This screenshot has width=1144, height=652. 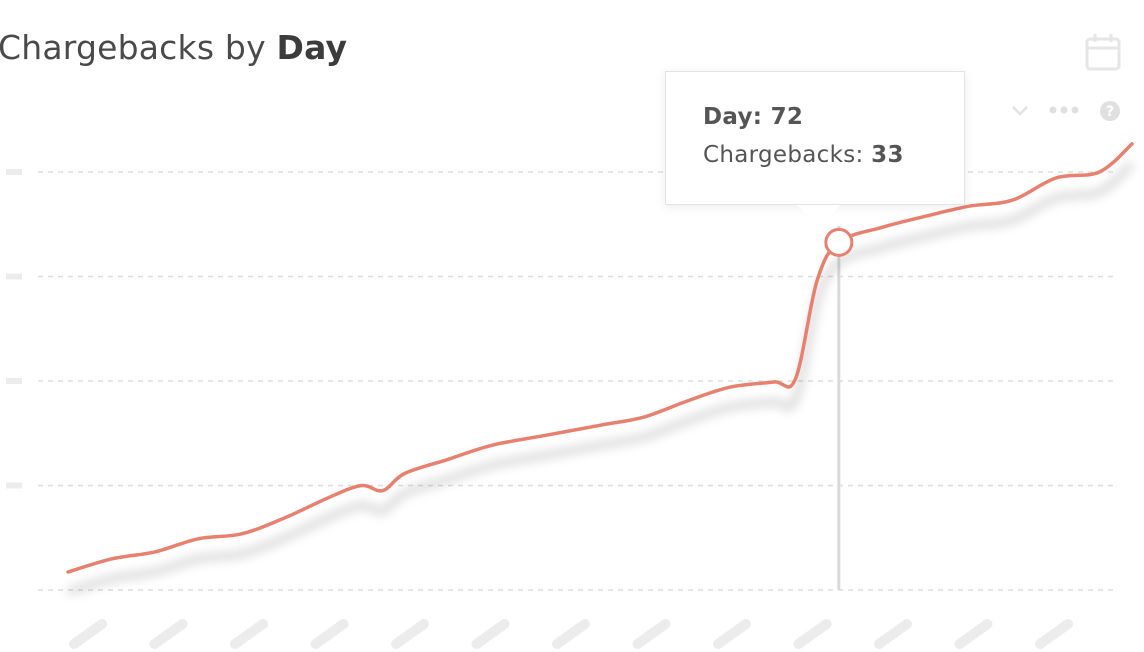 What do you see at coordinates (133, 47) in the screenshot?
I see `title-prefix: Chargebacks by` at bounding box center [133, 47].